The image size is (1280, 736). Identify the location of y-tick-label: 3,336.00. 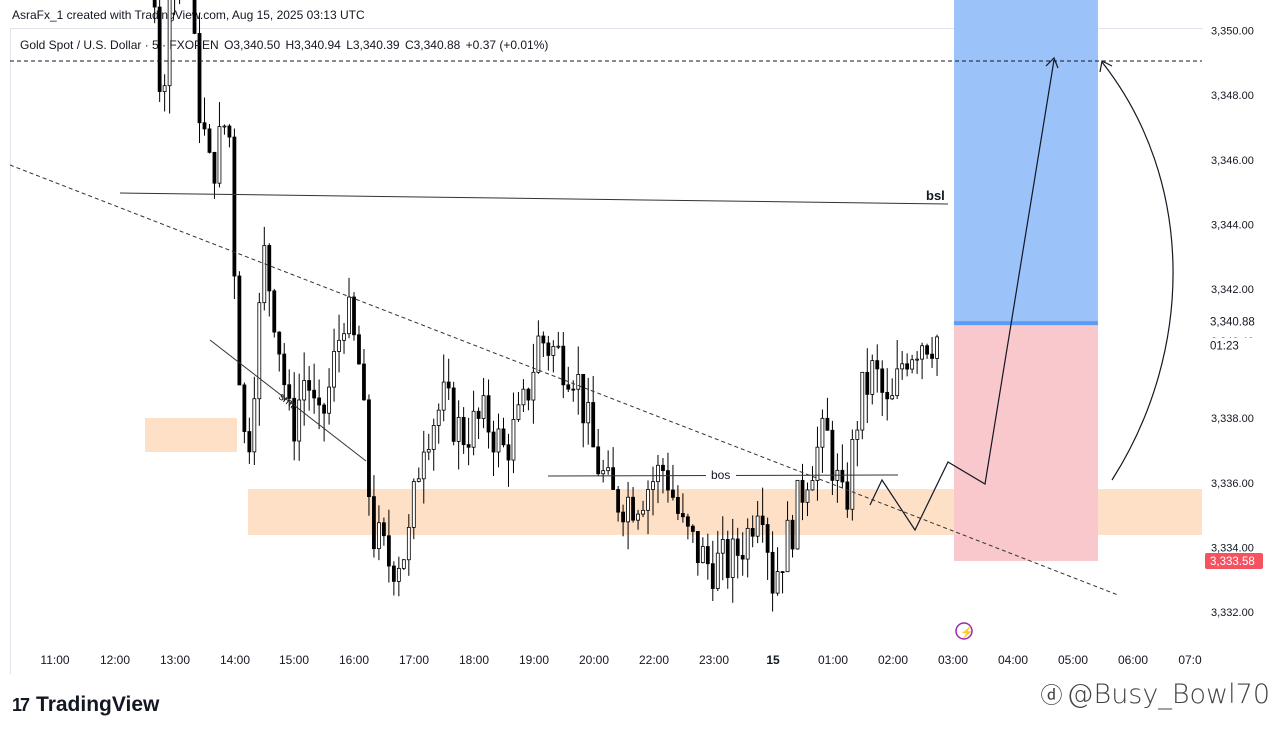
(1232, 484).